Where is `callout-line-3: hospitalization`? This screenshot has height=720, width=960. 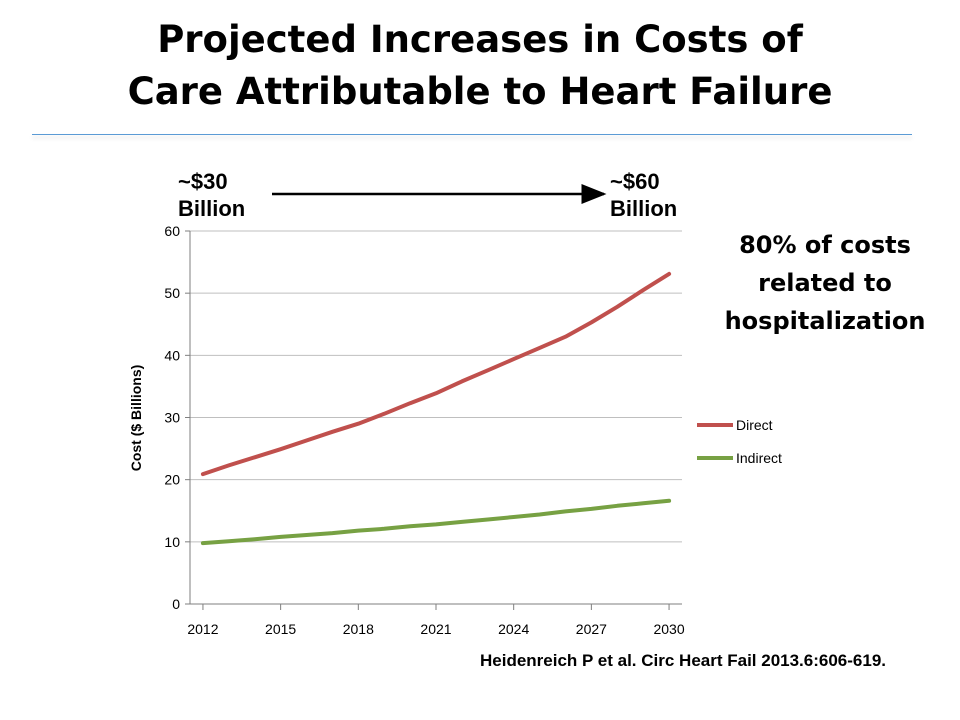 callout-line-3: hospitalization is located at coordinates (825, 321).